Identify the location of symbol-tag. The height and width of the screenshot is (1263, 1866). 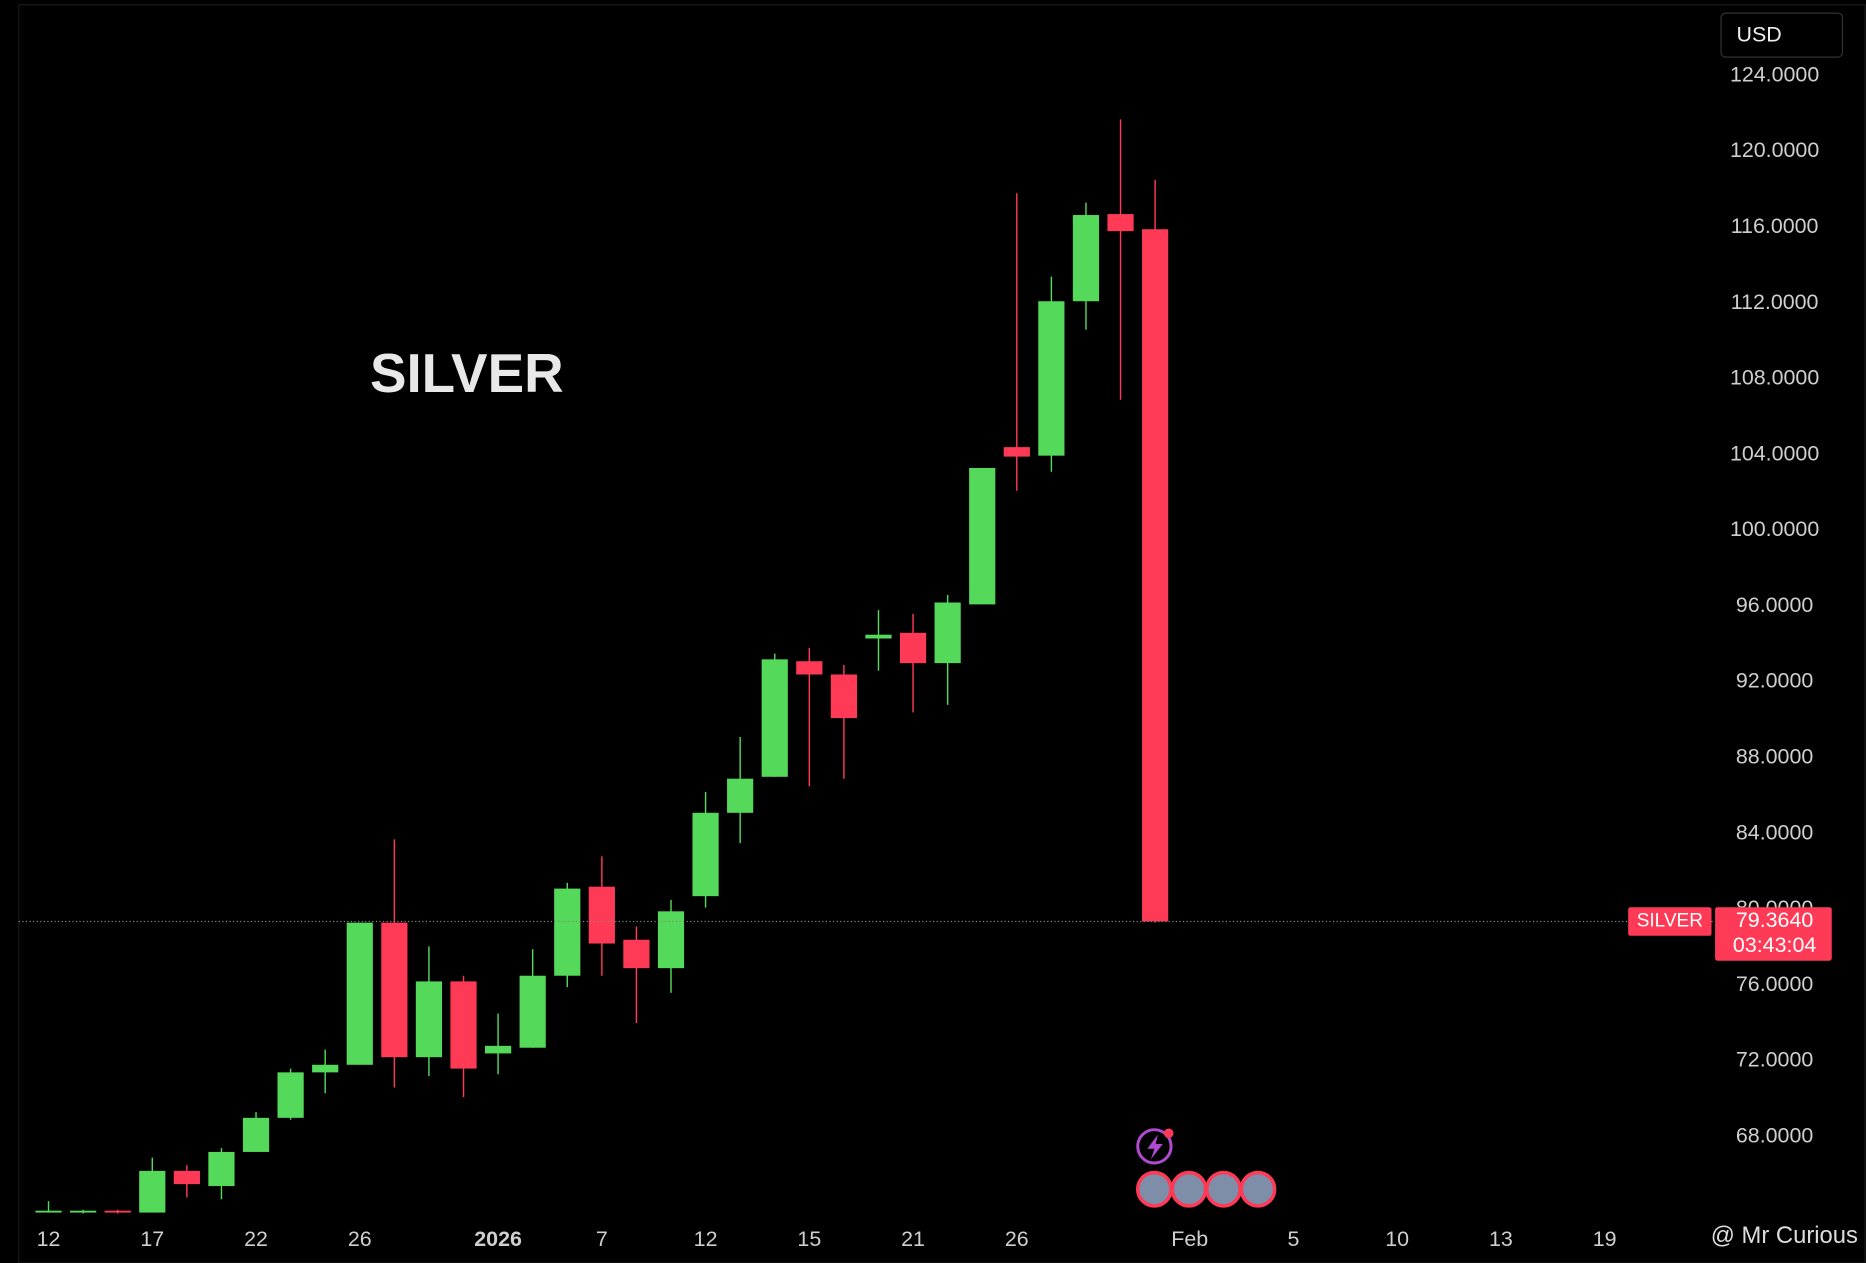
(1670, 921).